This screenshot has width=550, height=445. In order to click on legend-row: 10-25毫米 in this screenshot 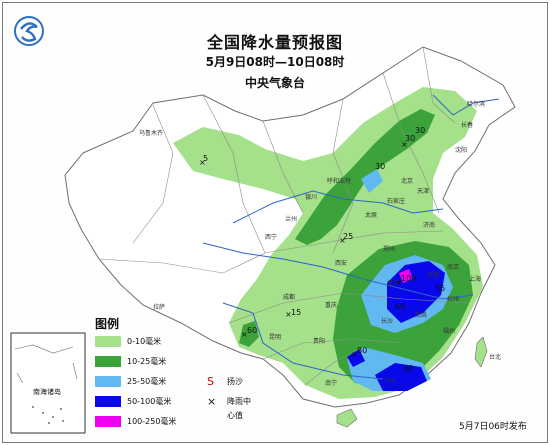, I will do `click(175, 362)`.